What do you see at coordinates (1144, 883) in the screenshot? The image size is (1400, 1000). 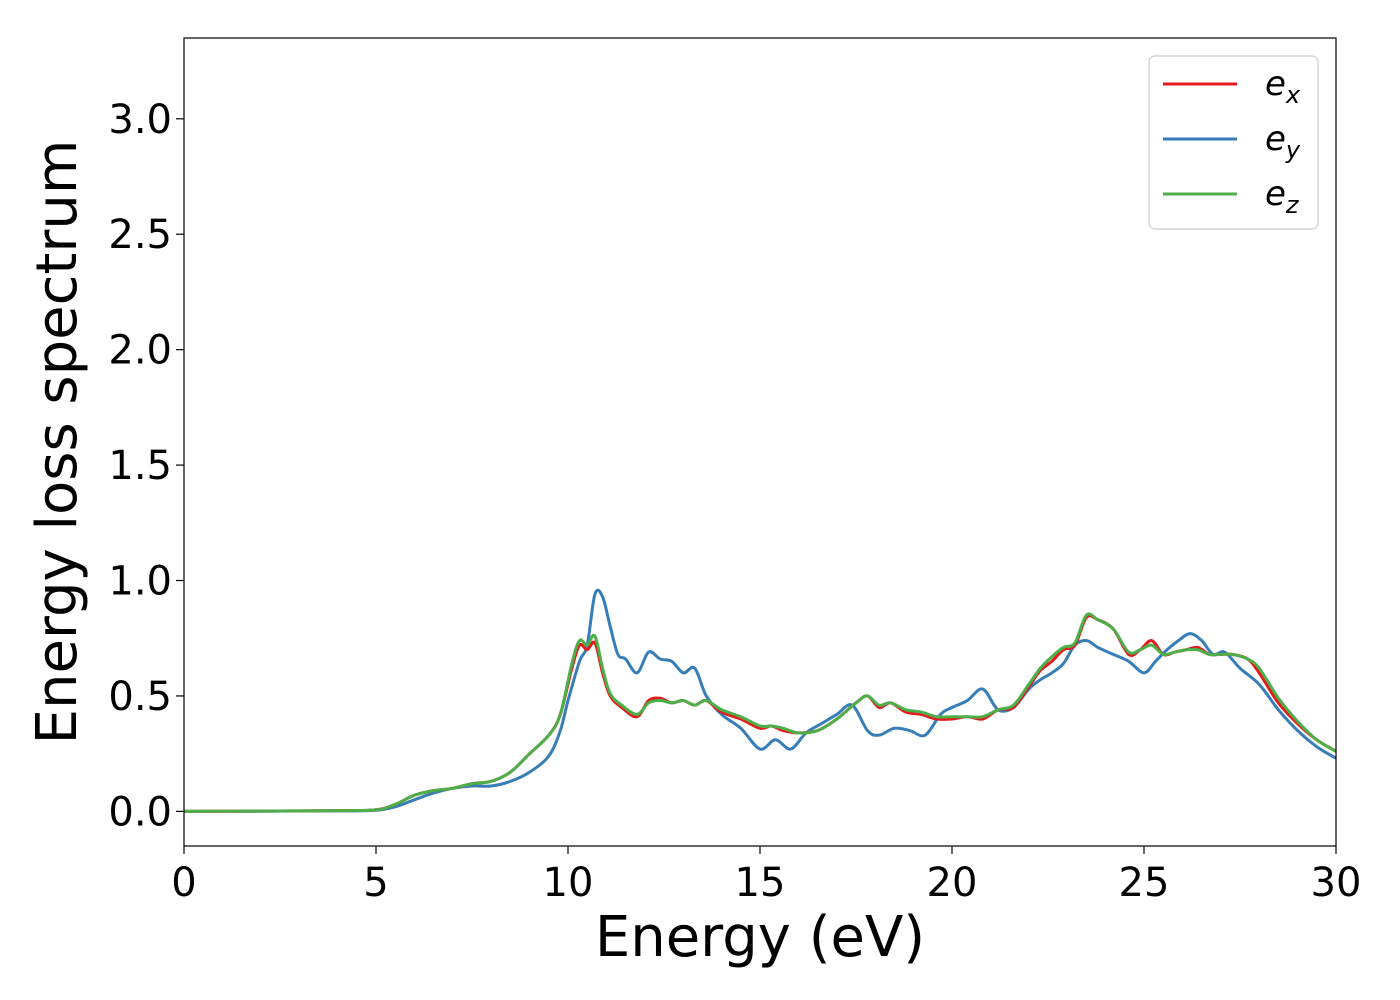 I see `x-tick-label: 25` at bounding box center [1144, 883].